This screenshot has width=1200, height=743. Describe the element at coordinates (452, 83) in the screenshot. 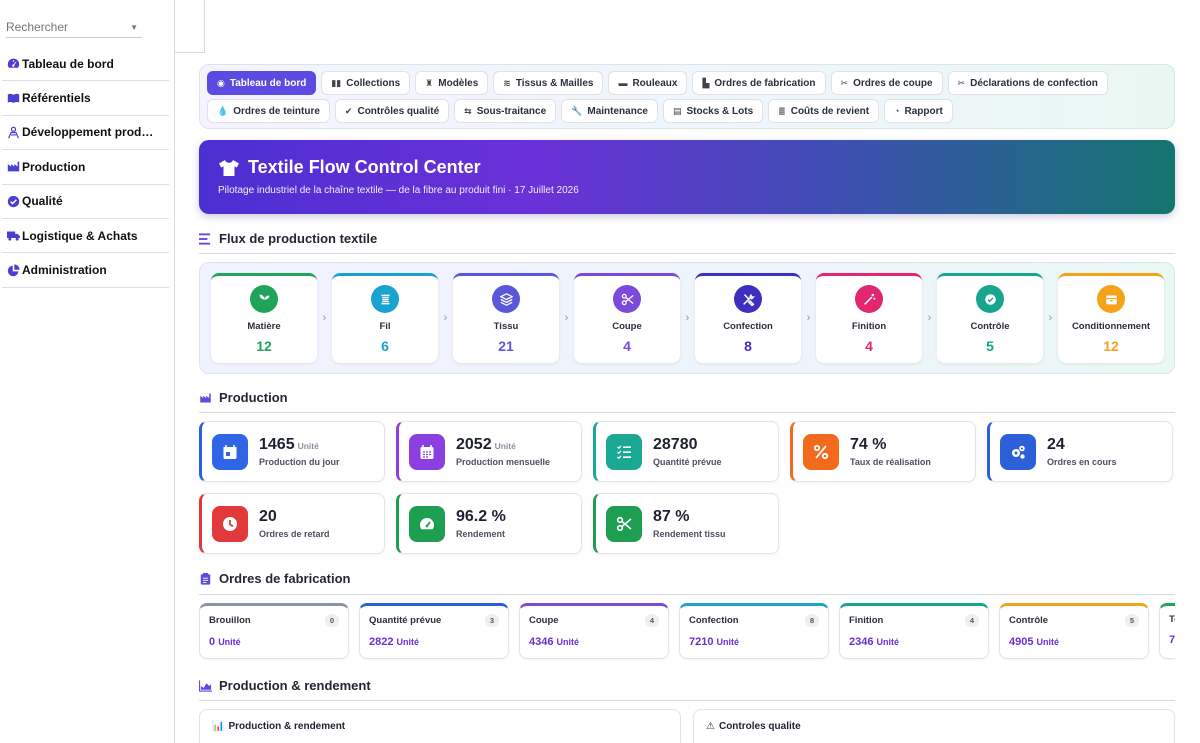

I see `tab-modeles: ♜ Modèles` at that location.